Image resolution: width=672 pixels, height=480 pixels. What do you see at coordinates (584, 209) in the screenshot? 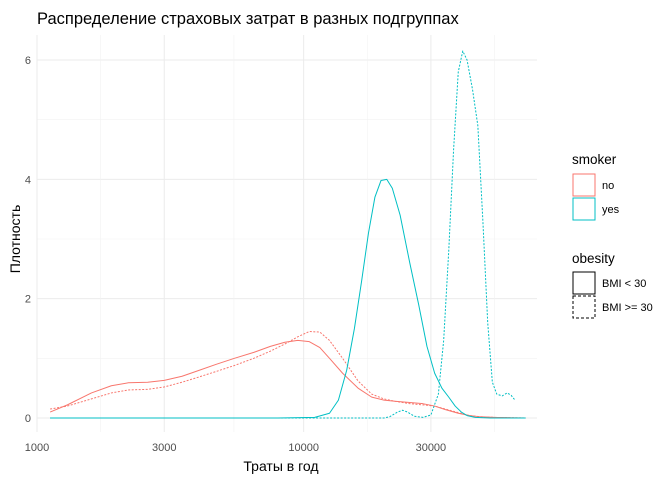
I see `legend-key-smoker-yes` at bounding box center [584, 209].